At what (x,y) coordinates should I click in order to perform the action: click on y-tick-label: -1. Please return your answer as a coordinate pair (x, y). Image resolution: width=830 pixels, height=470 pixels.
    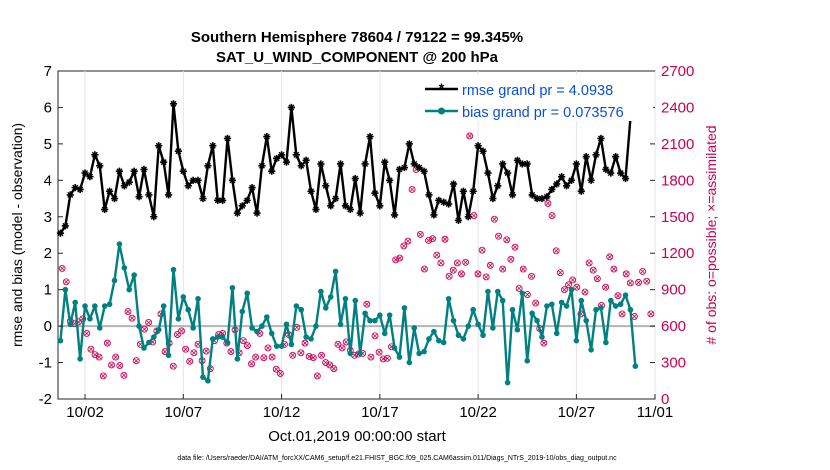
    Looking at the image, I should click on (45, 363).